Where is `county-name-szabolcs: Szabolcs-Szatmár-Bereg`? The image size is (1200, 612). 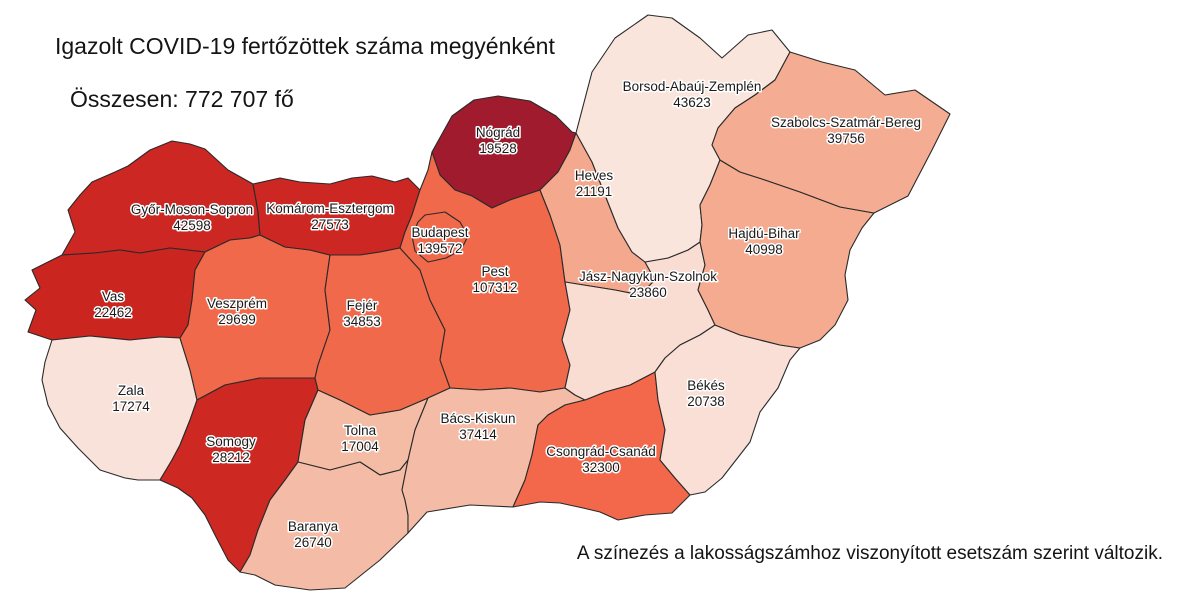 county-name-szabolcs: Szabolcs-Szatmár-Bereg is located at coordinates (846, 122).